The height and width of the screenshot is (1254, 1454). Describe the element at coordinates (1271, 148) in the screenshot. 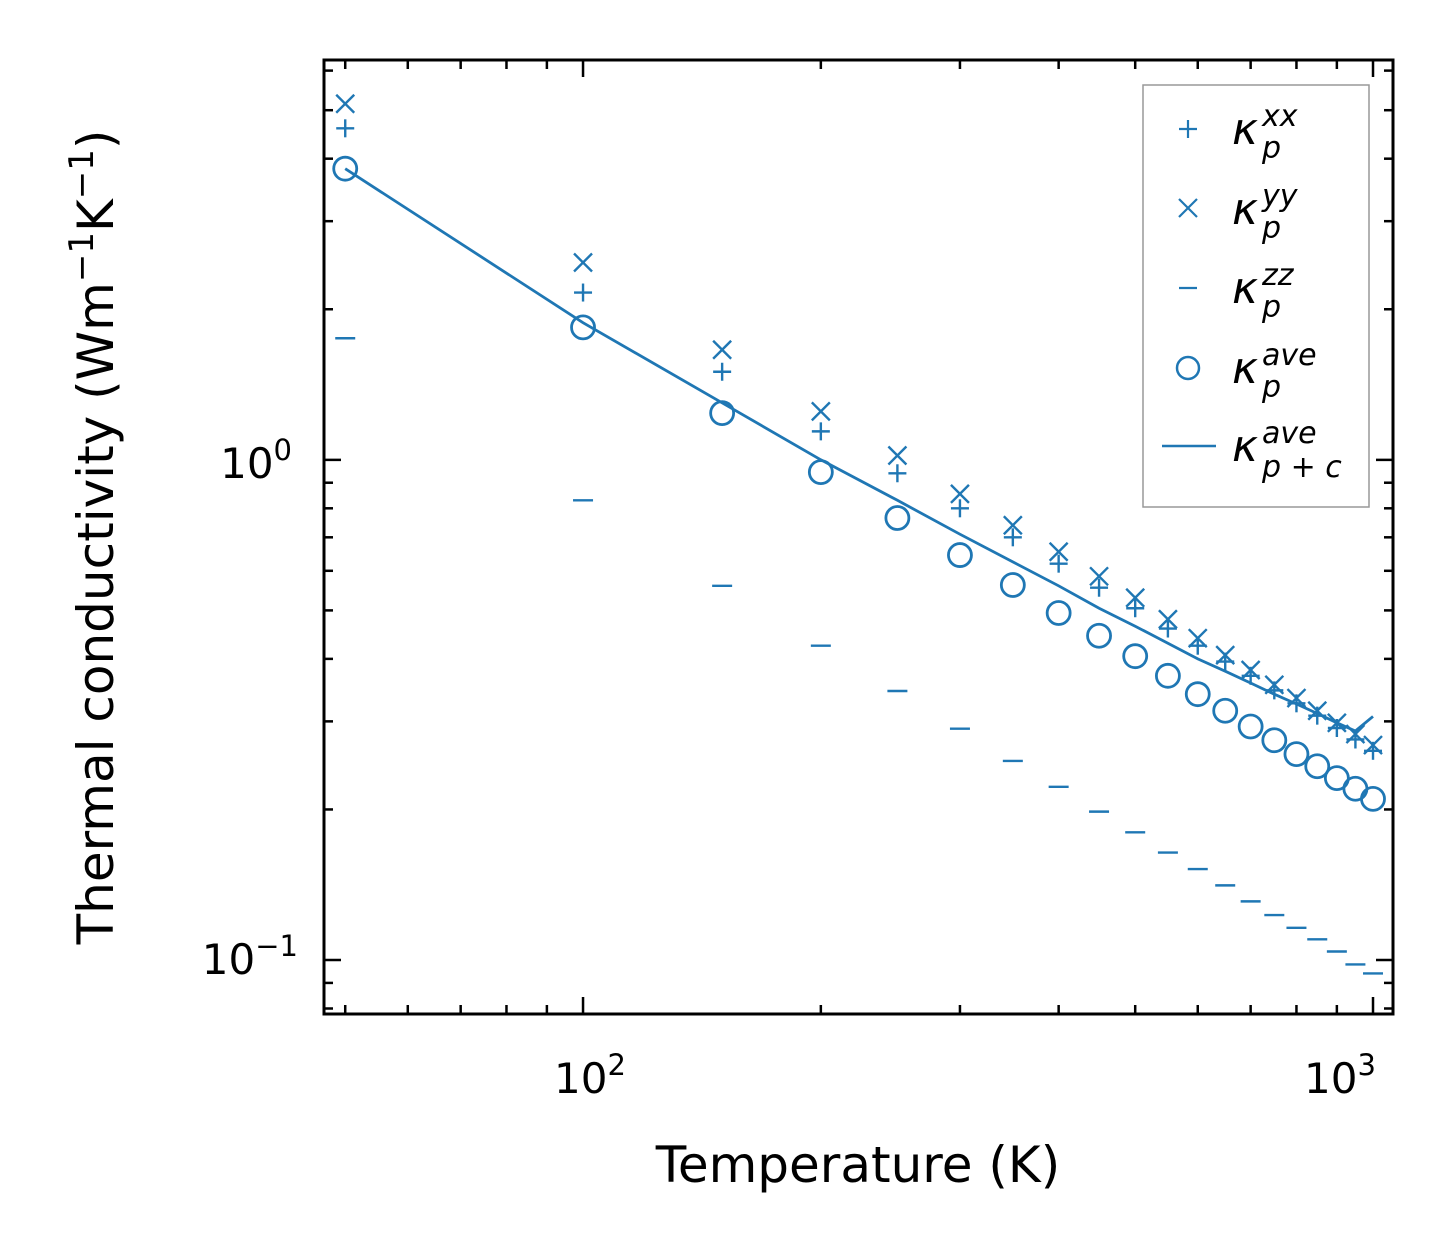

I see `legend-sub-kappa-xx: p` at that location.